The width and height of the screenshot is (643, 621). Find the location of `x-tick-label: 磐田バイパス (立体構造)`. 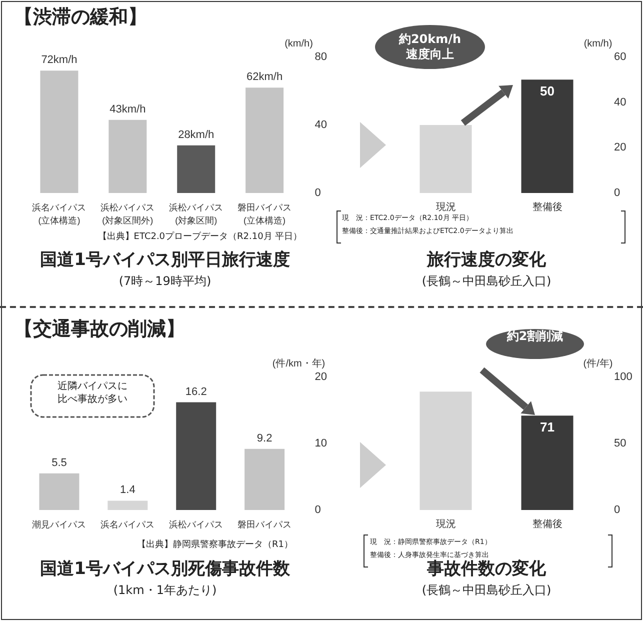

x-tick-label: 磐田バイパス (立体構造) is located at coordinates (265, 214).